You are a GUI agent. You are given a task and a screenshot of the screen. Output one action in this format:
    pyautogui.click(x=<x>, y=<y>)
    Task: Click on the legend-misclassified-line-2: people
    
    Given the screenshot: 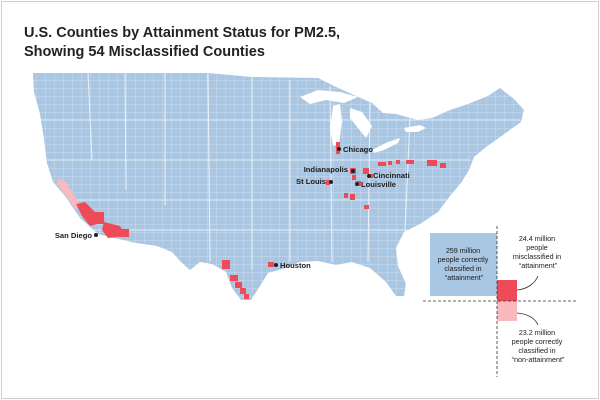 What is the action you would take?
    pyautogui.click(x=537, y=247)
    